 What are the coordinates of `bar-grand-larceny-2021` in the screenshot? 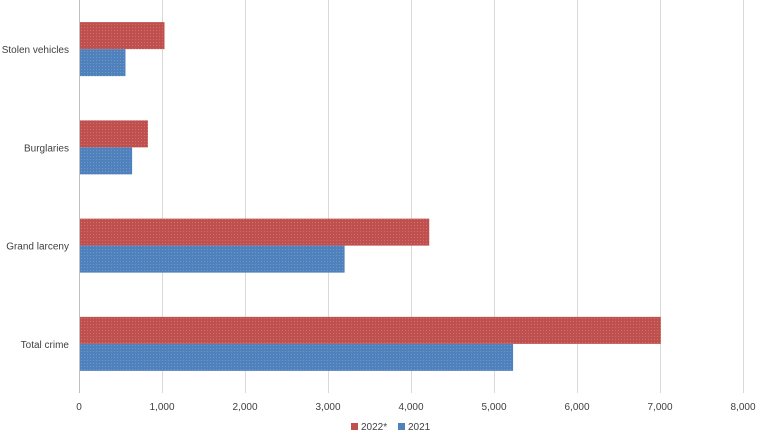 It's located at (212, 259).